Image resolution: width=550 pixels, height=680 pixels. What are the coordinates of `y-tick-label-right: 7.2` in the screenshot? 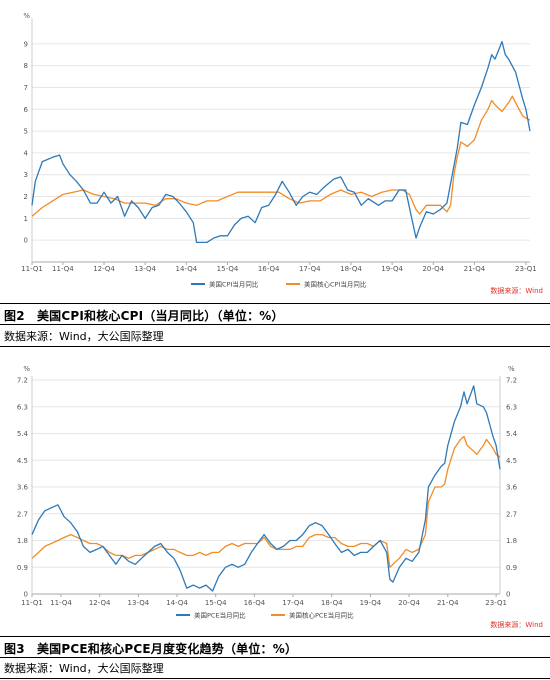 It's located at (511, 381).